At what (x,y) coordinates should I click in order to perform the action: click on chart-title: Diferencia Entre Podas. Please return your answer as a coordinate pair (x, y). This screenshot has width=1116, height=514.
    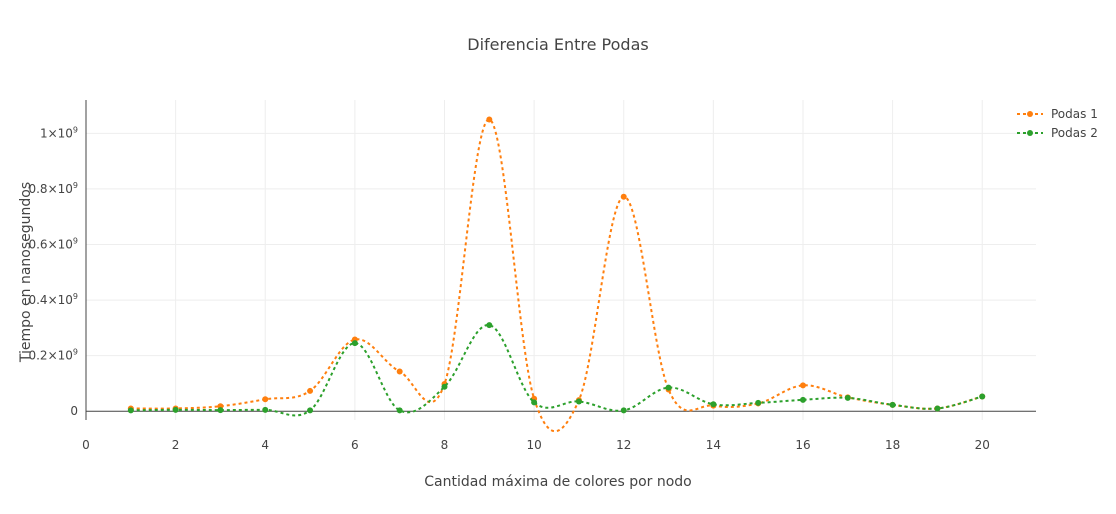
    Looking at the image, I should click on (557, 44).